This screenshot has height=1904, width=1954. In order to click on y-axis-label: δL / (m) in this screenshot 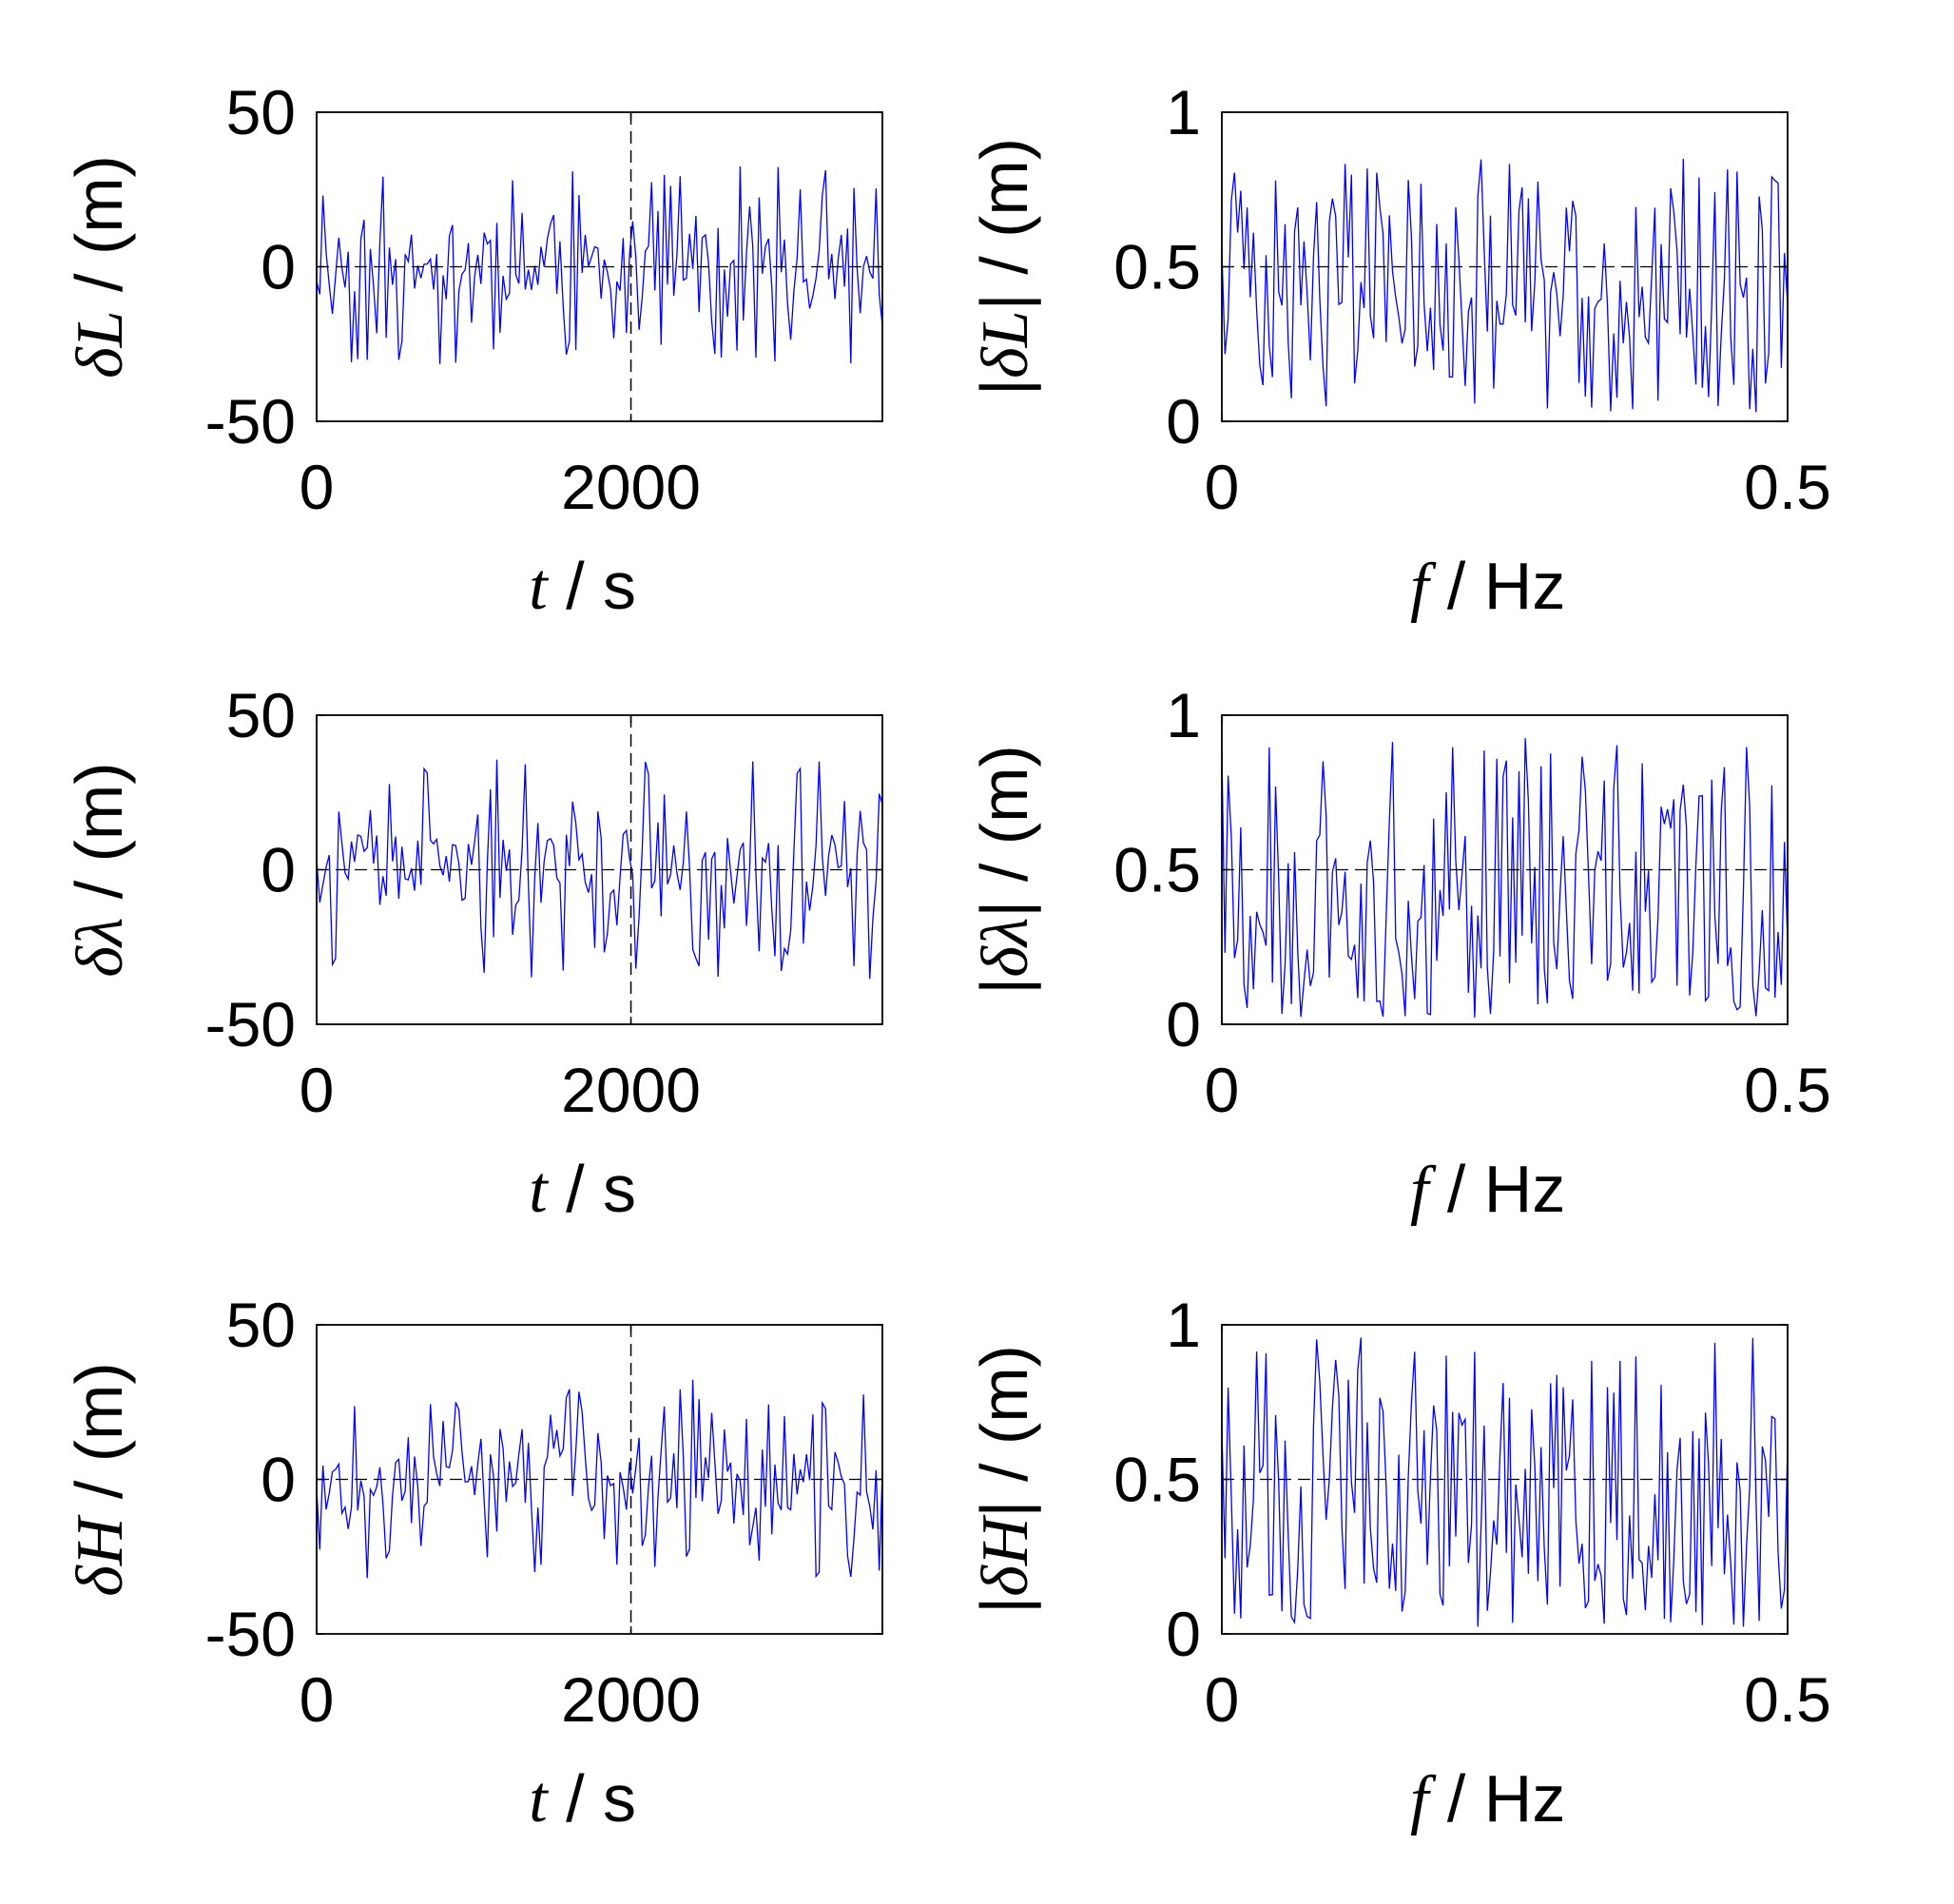, I will do `click(100, 267)`.